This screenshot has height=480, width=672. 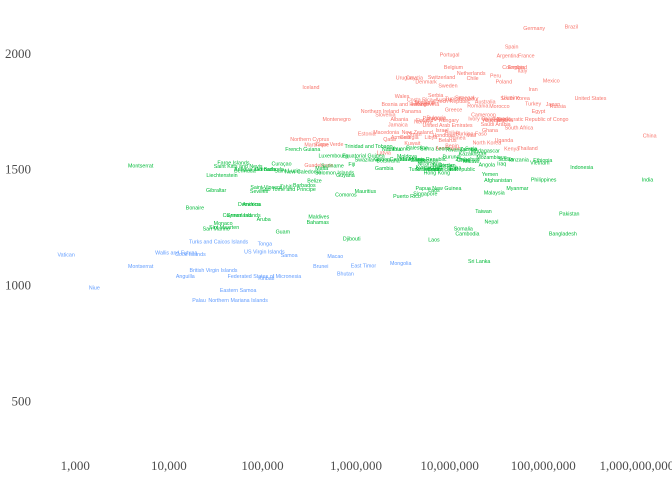 What do you see at coordinates (141, 267) in the screenshot?
I see `data-point-label: Montserrat` at bounding box center [141, 267].